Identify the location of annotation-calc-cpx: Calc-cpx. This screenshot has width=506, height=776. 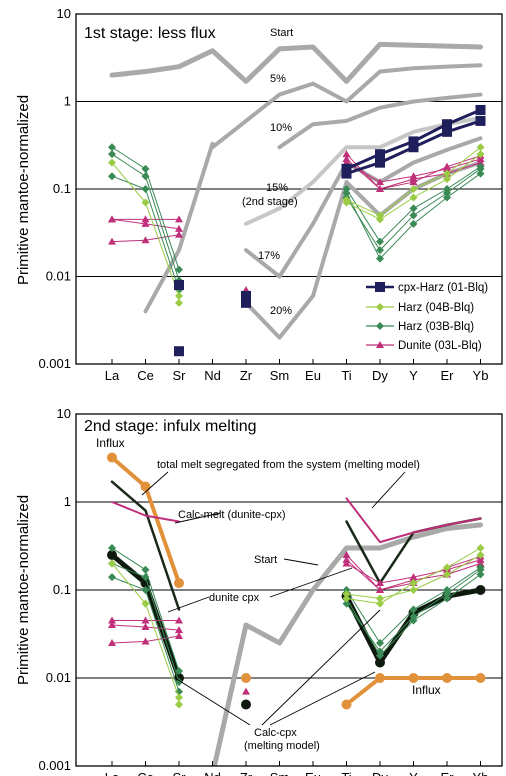
(275, 733).